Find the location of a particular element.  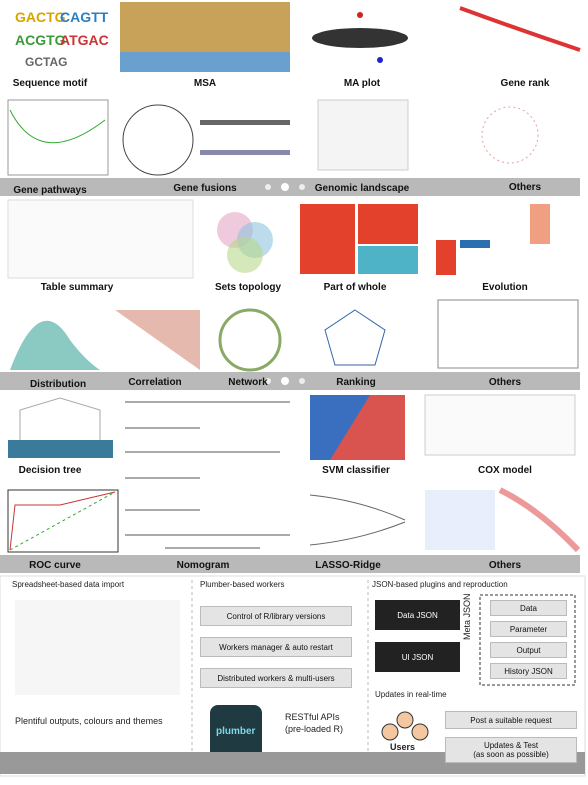

gene-fusions is located at coordinates (158, 140).